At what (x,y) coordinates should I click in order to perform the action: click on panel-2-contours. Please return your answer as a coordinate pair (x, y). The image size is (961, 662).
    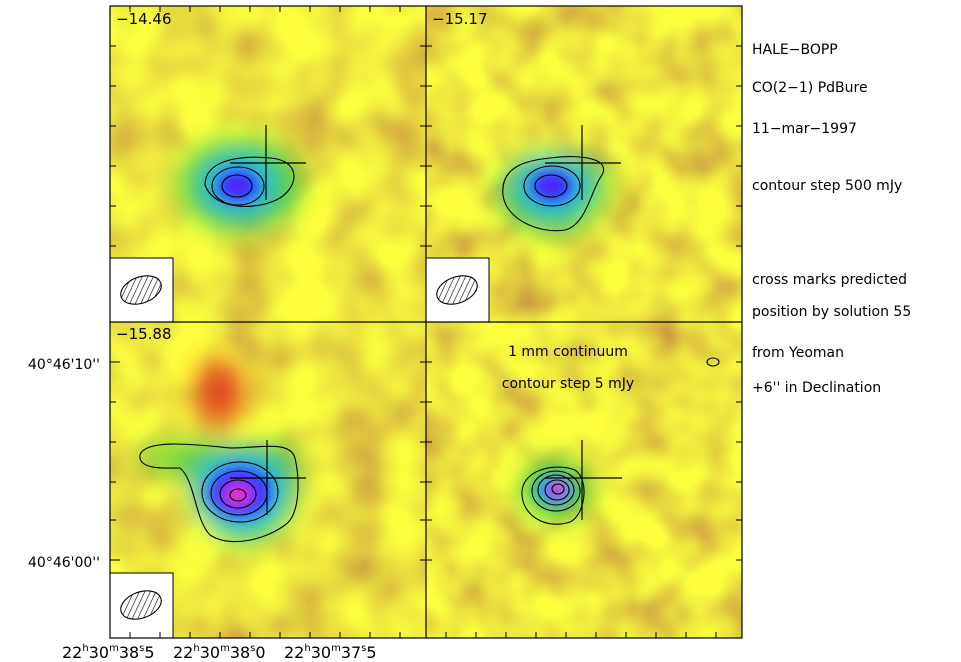
    Looking at the image, I should click on (553, 194).